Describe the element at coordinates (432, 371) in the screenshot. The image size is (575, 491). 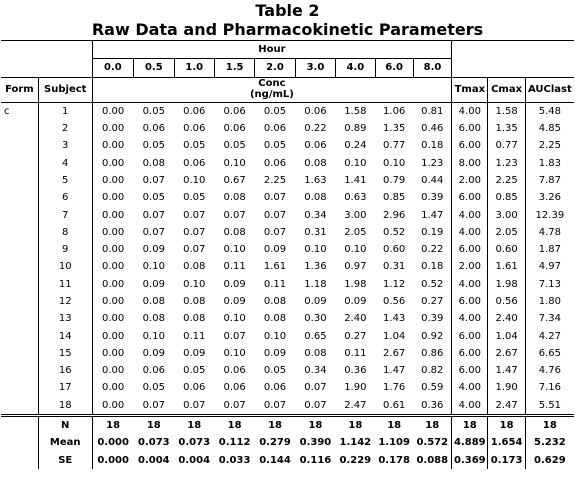
I see `value-cell: 0.82` at that location.